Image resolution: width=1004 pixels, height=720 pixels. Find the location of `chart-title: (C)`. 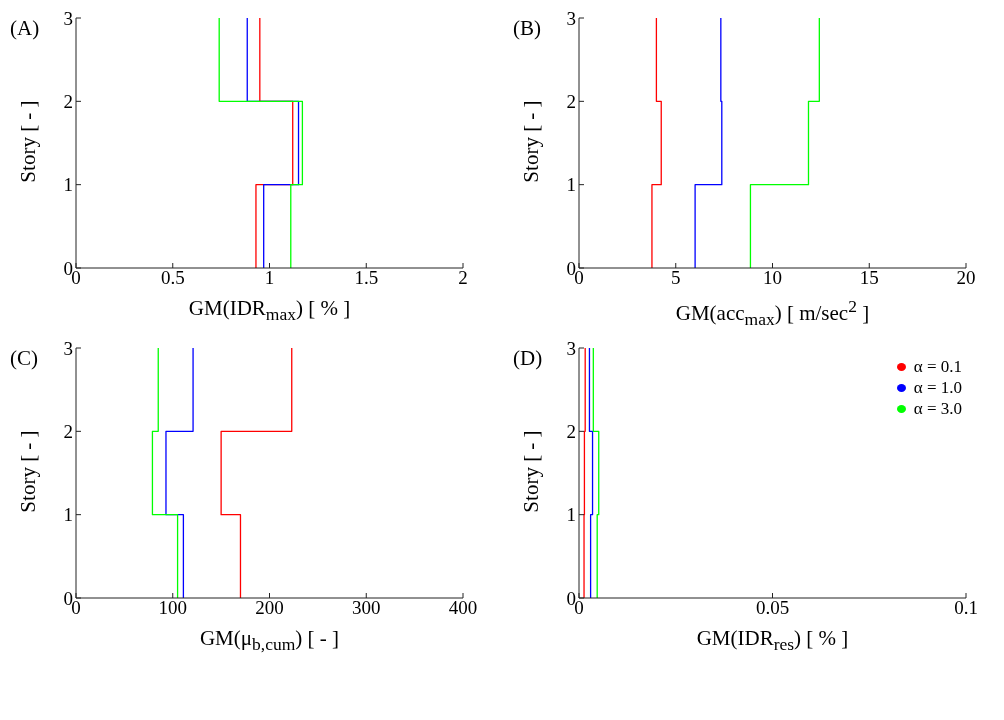

chart-title: (C) is located at coordinates (24, 358).